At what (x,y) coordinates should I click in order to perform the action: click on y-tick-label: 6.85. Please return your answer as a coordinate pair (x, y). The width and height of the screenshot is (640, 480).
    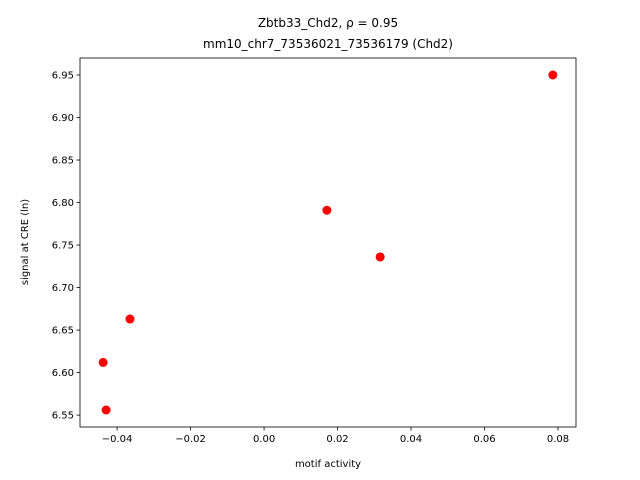
    Looking at the image, I should click on (63, 161).